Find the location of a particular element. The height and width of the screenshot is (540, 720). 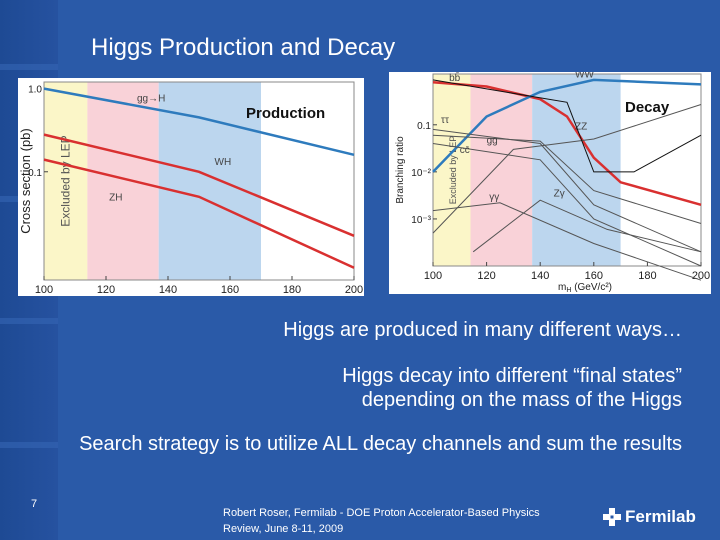

series-label: ZH is located at coordinates (115, 198).